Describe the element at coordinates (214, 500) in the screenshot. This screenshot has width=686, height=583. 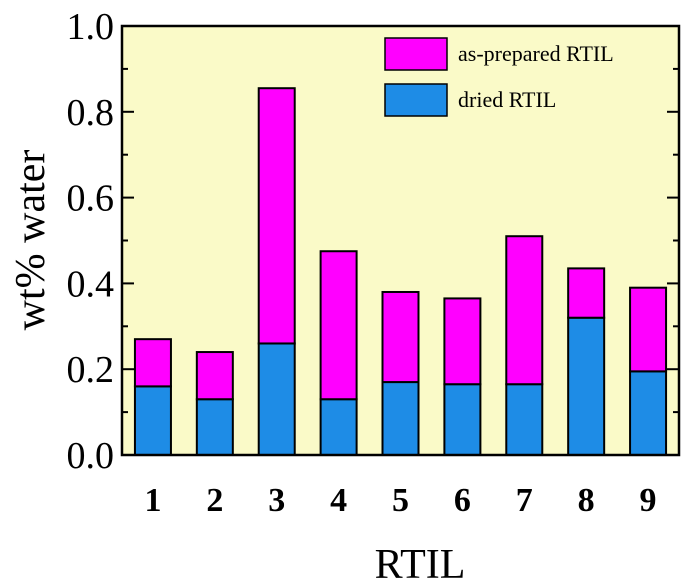
I see `x-tick-label-2: 2` at that location.